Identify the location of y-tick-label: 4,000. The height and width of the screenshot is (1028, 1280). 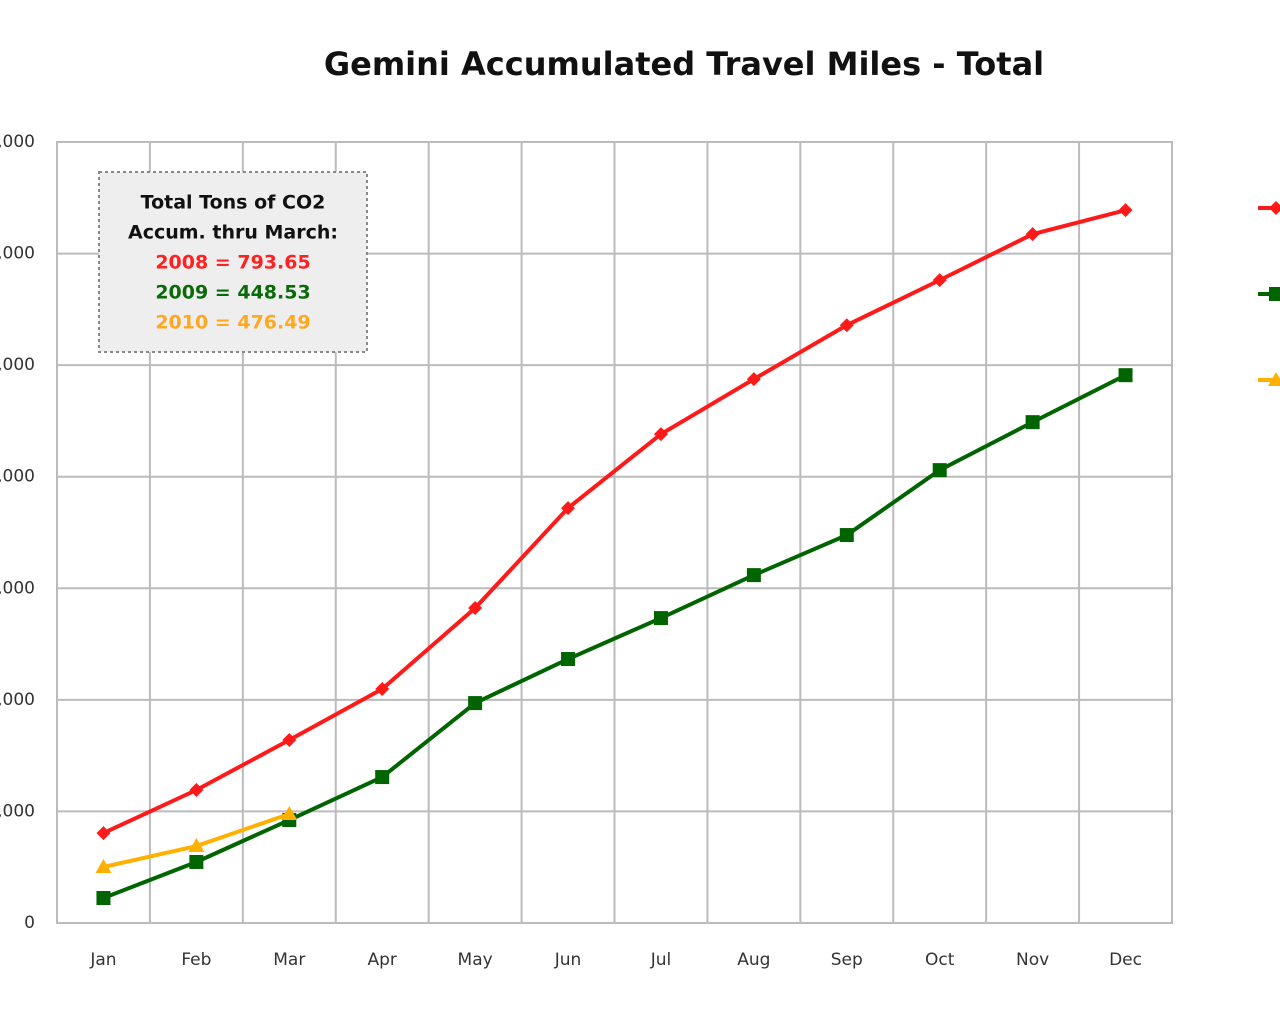
(17, 477).